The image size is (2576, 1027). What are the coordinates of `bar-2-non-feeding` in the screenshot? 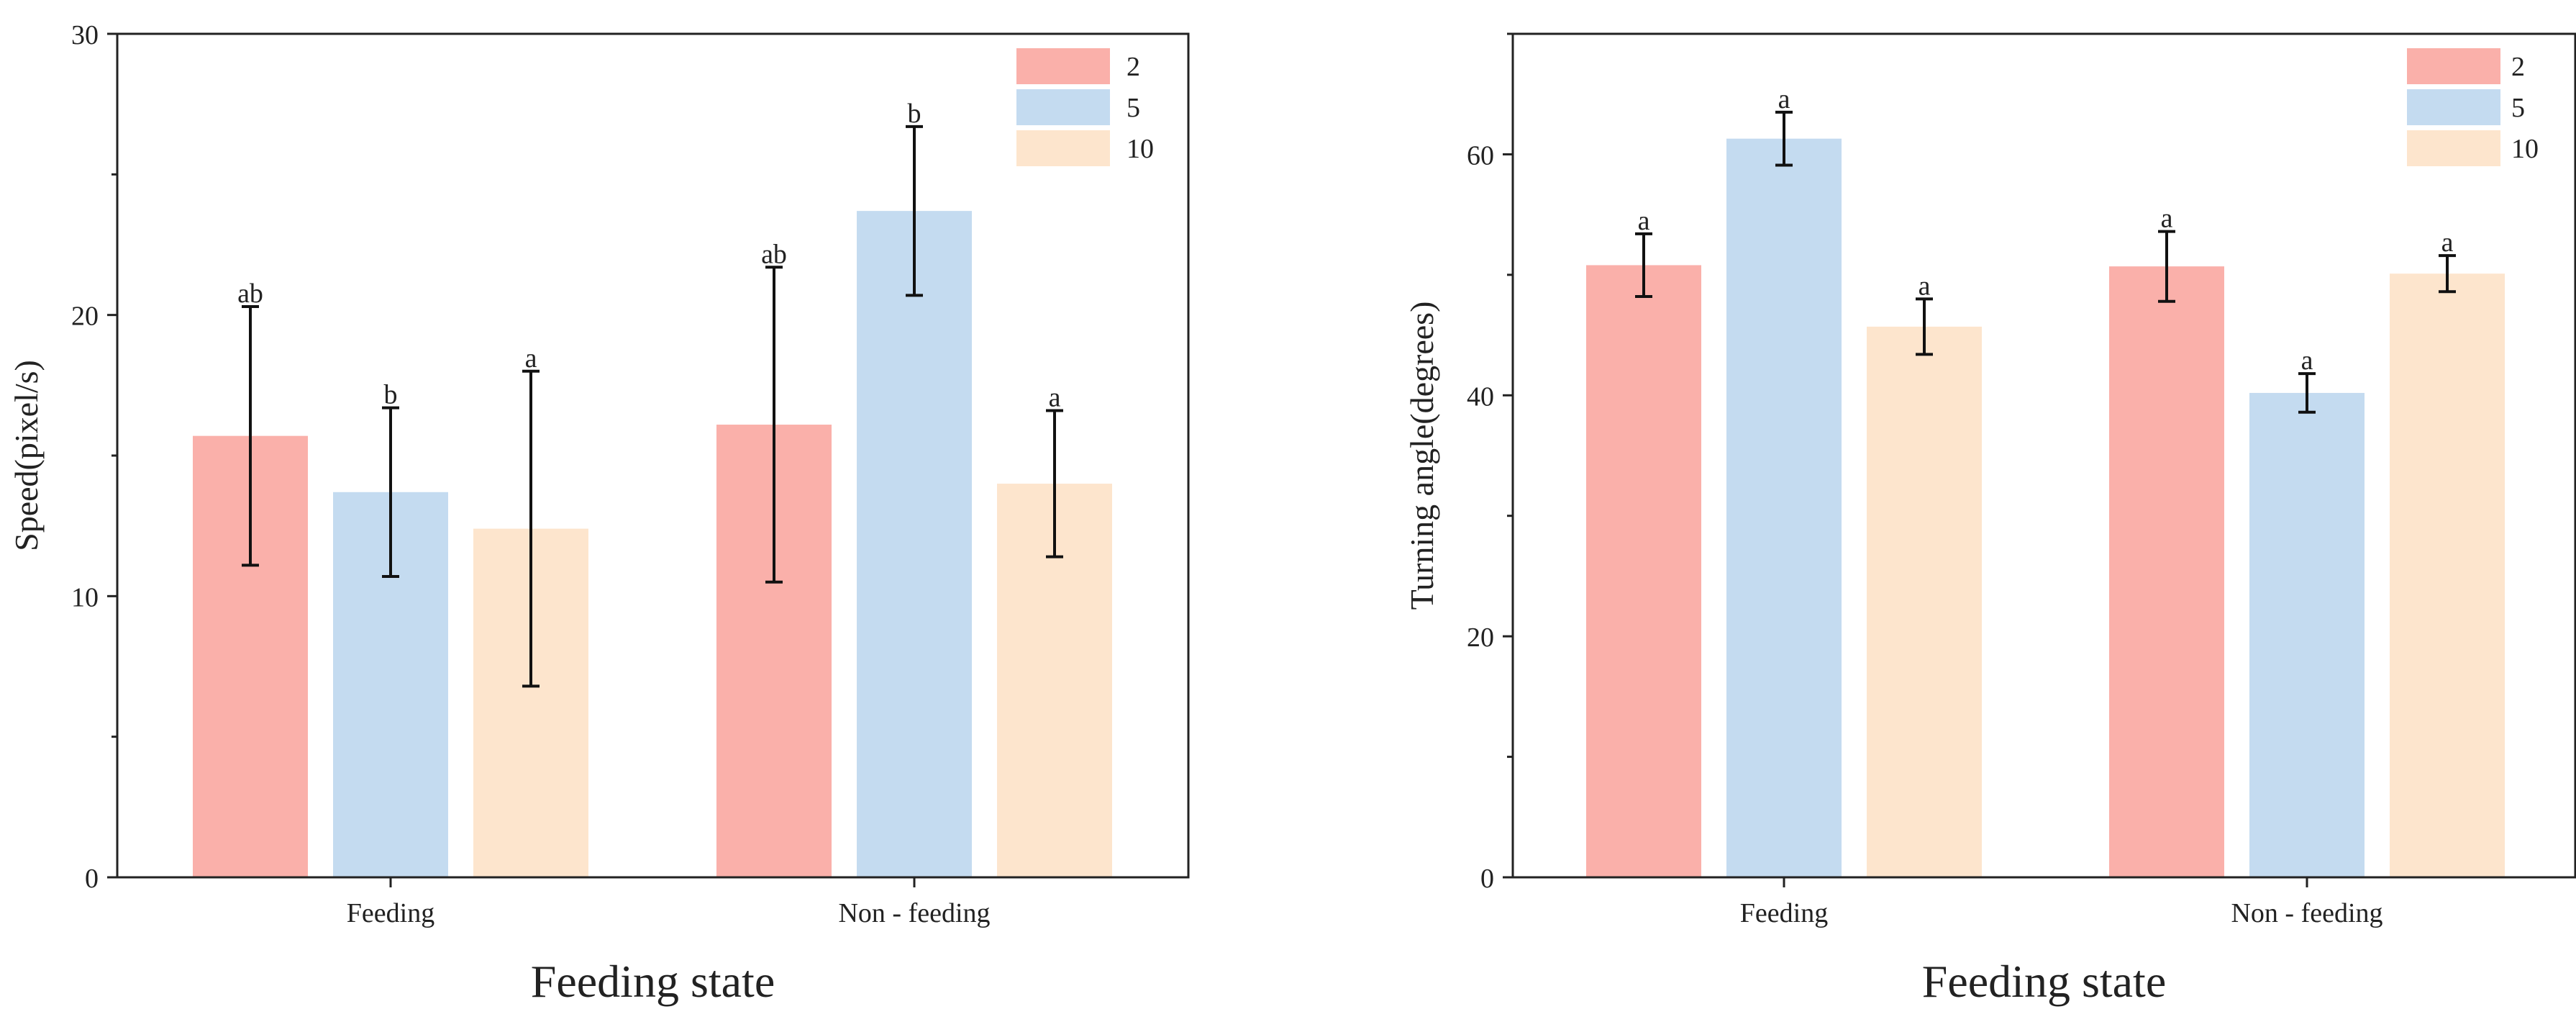 It's located at (2166, 571).